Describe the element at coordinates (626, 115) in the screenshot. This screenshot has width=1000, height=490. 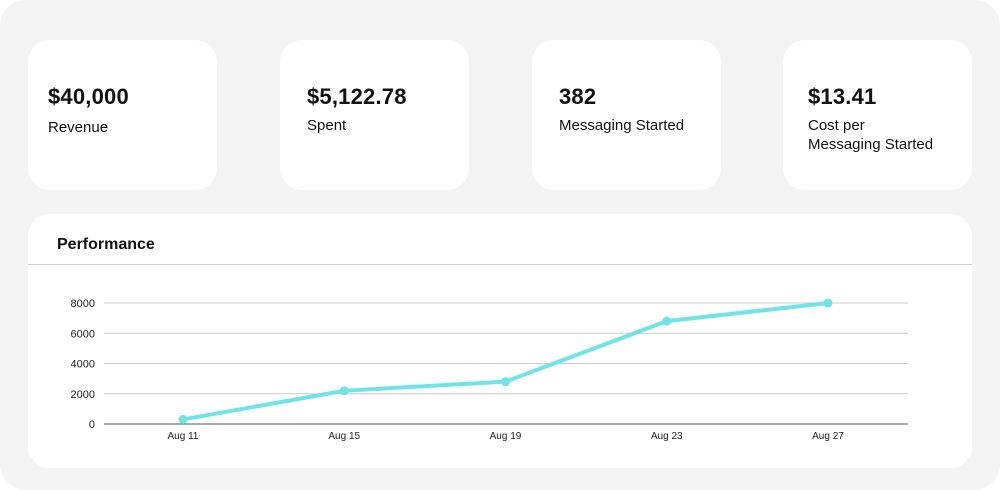
I see `metric-card-messaging-started: 382 Messaging Started` at that location.